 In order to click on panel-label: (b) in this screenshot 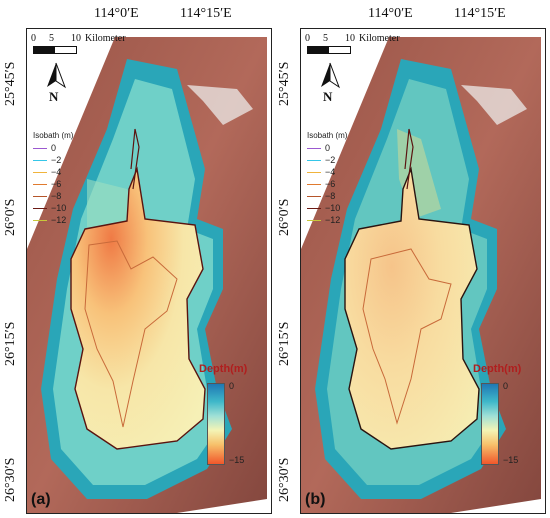, I will do `click(315, 499)`.